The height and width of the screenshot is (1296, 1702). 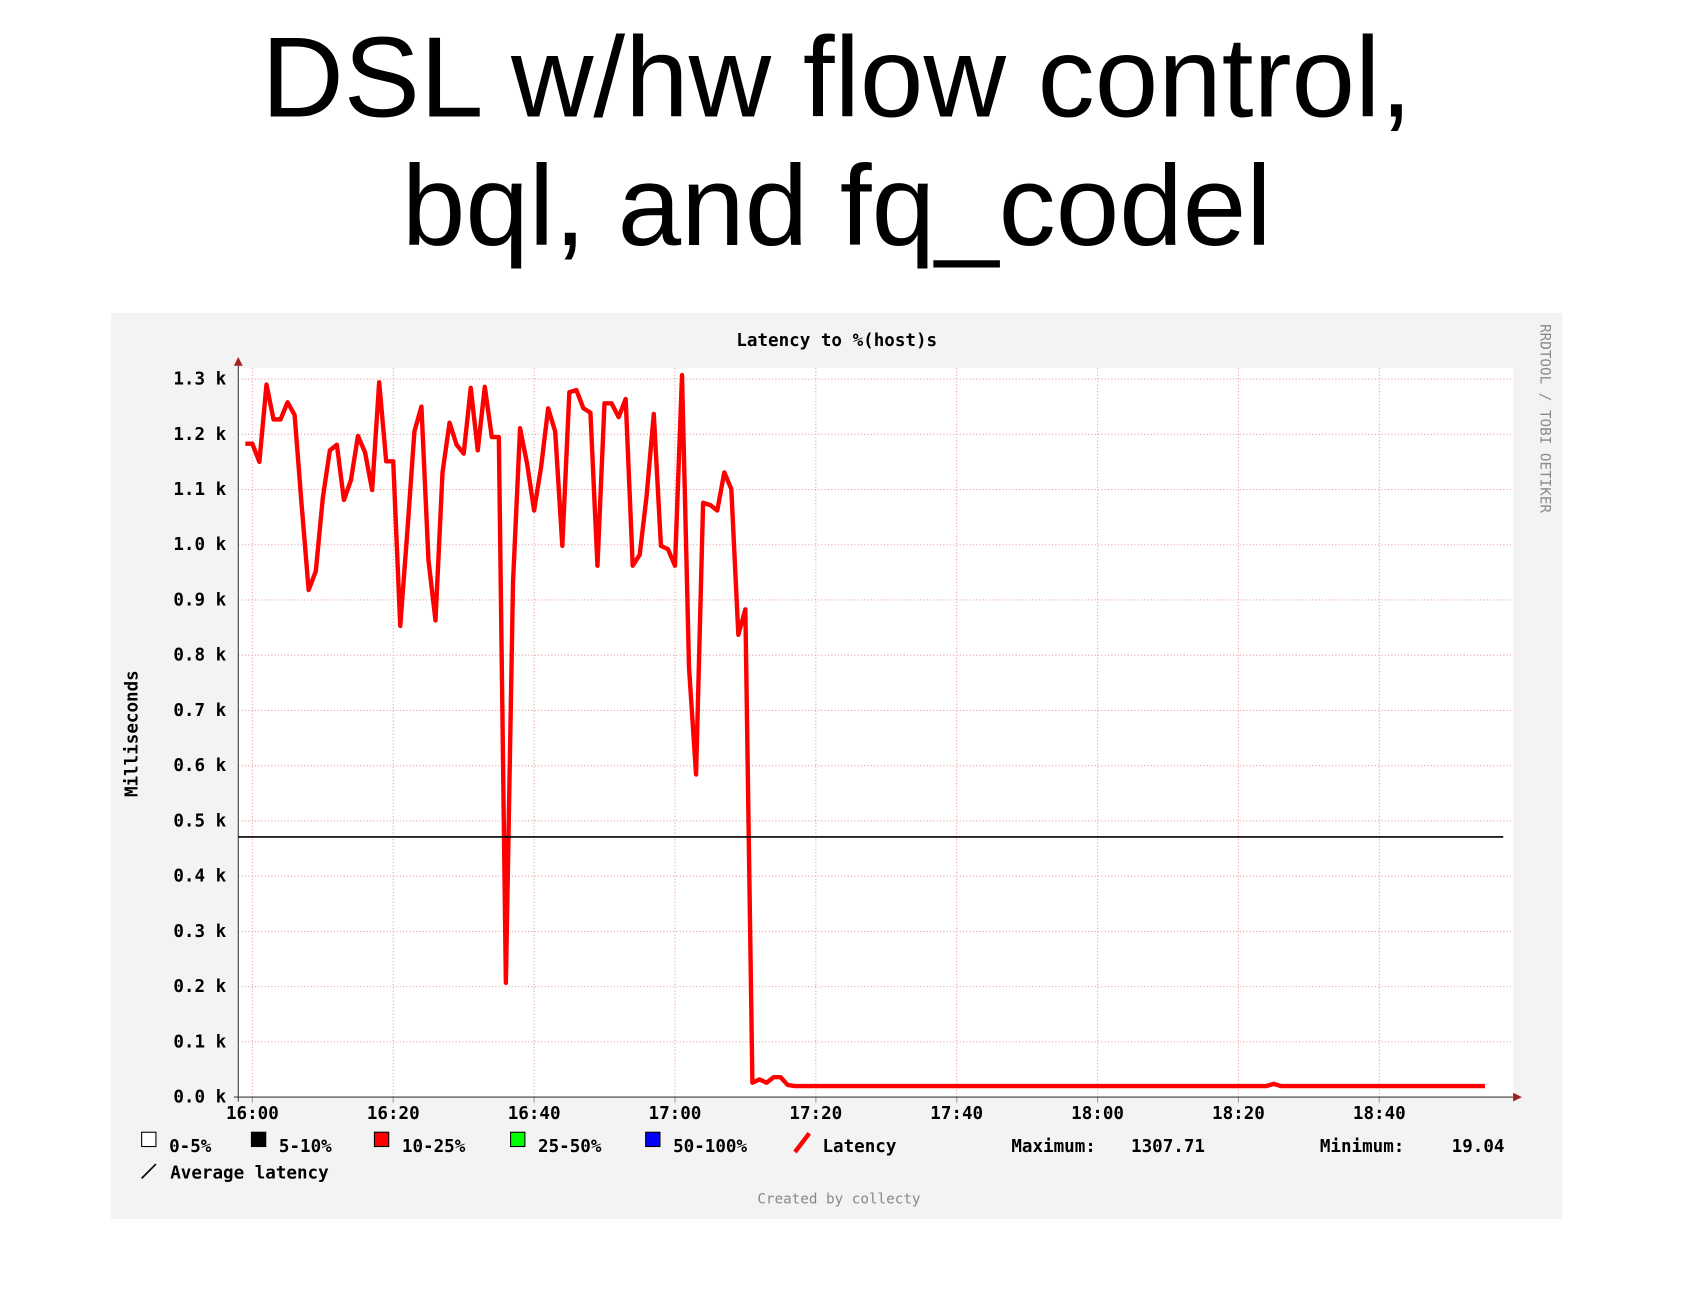 What do you see at coordinates (675, 1114) in the screenshot?
I see `x-tick-label: 17:00` at bounding box center [675, 1114].